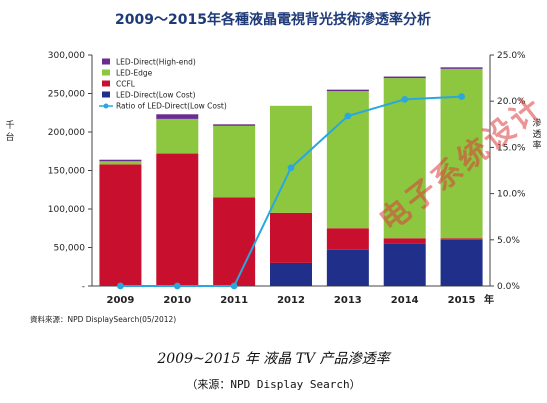 The image size is (547, 403). Describe the element at coordinates (511, 148) in the screenshot. I see `y-right-tick-label: 15.0%` at that location.